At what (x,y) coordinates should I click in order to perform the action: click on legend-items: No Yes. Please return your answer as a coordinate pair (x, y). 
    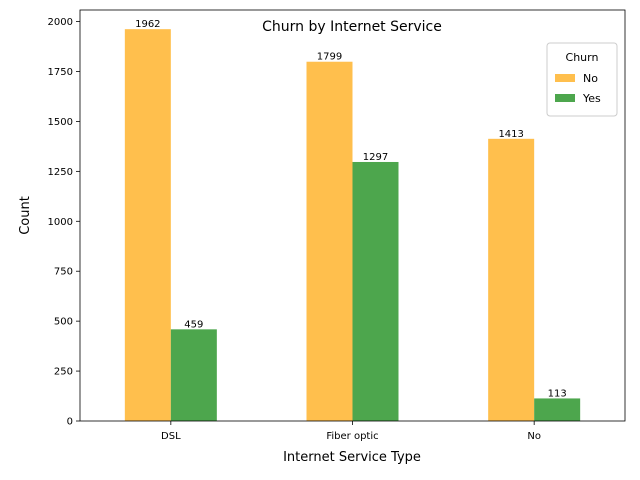
    Looking at the image, I should click on (578, 88).